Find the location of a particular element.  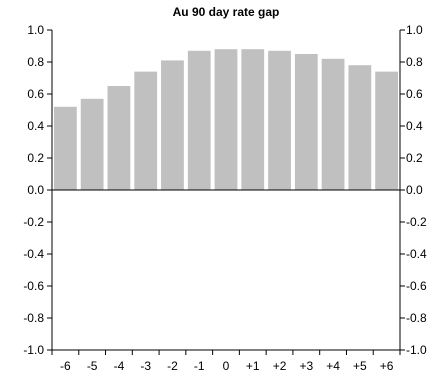

y-tick-right-label: 0.0 is located at coordinates (414, 190).